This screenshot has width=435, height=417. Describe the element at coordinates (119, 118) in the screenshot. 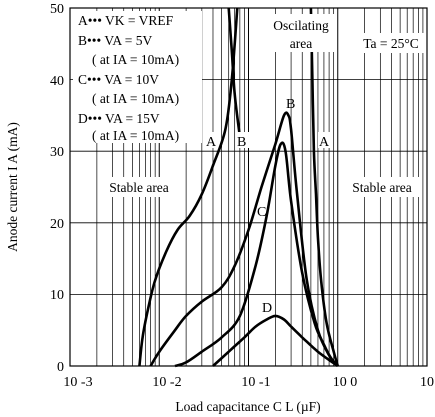

I see `legend-line: D••• VA = 15V` at that location.